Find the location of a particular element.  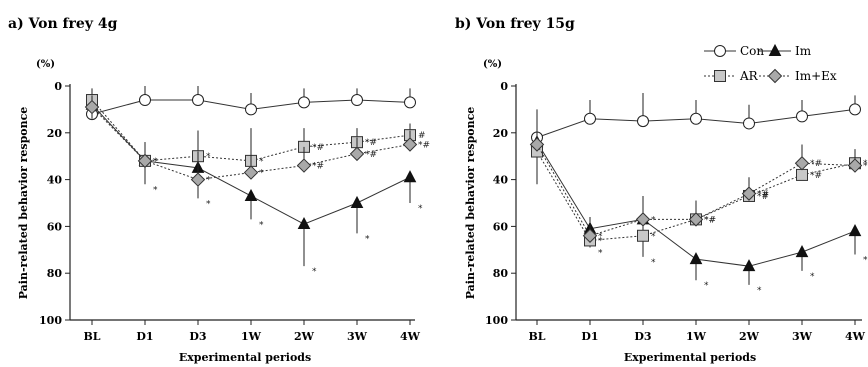

series-im-ex: * * * *# *# *# is located at coordinates (257, 141).